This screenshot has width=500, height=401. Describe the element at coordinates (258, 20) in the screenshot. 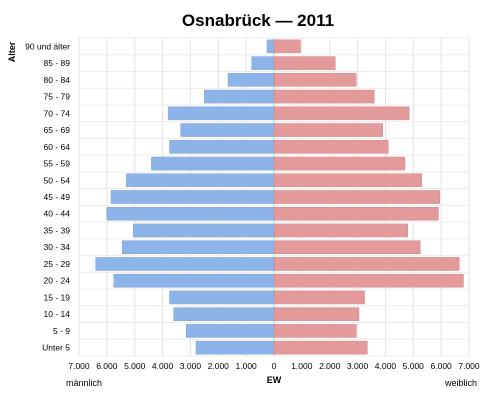

I see `chart-title: Osnabrück — 2011` at that location.